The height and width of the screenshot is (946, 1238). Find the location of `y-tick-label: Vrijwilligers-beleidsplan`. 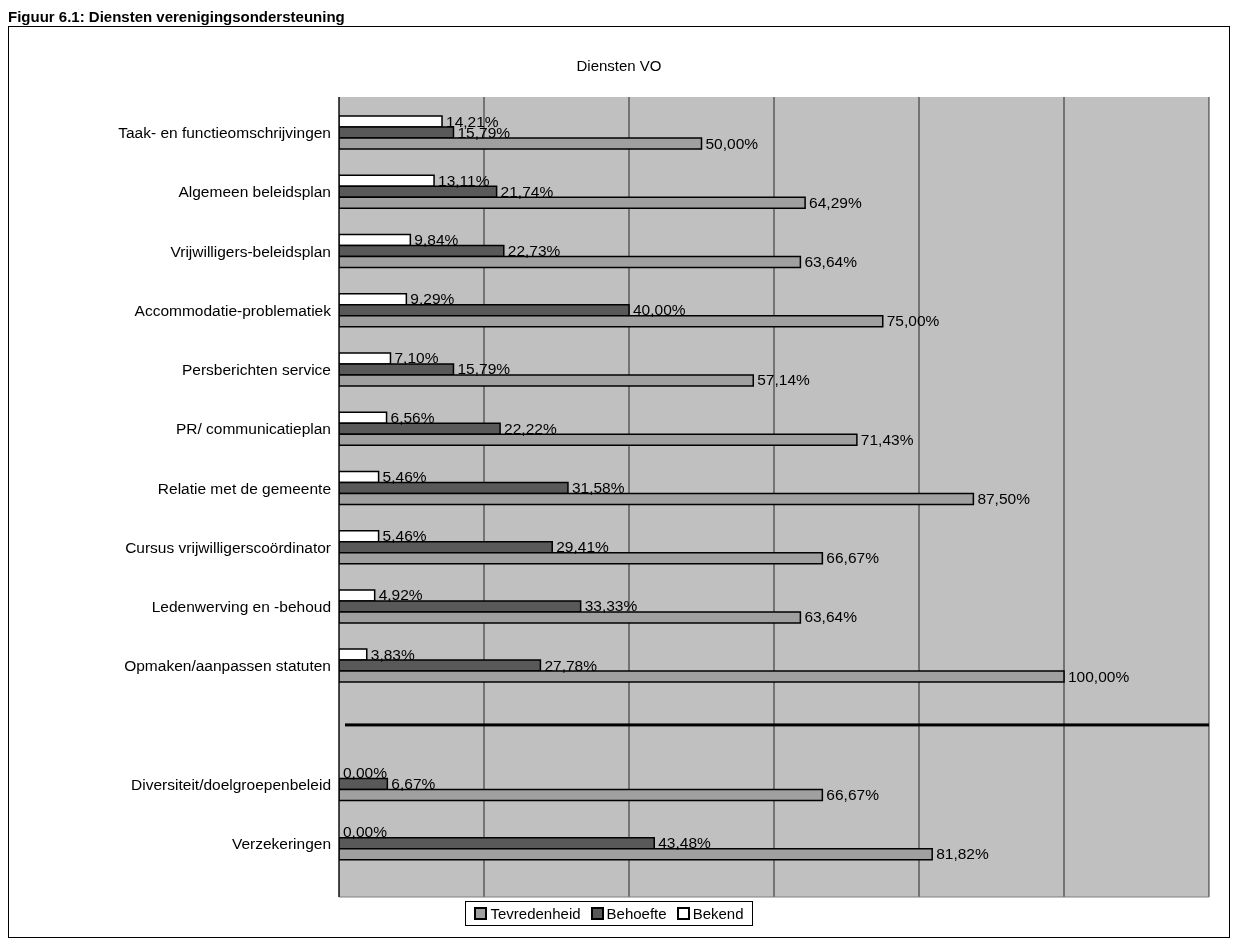

y-tick-label: Vrijwilligers-beleidsplan is located at coordinates (250, 251).